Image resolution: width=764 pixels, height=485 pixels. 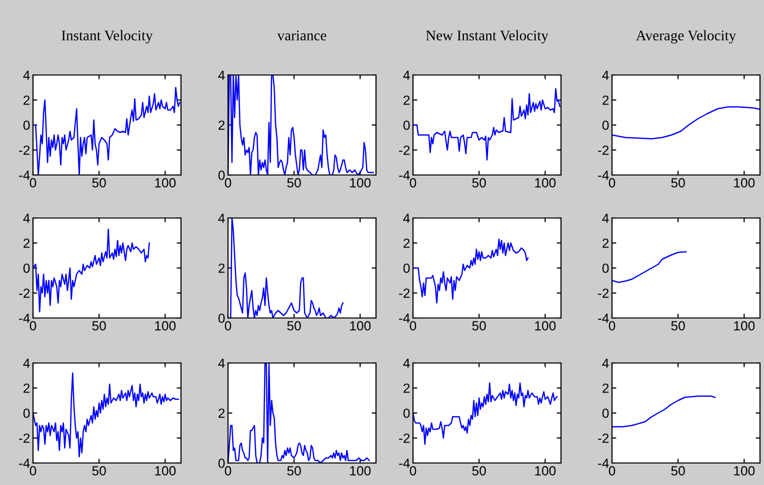 What do you see at coordinates (301, 35) in the screenshot?
I see `chart-title: variance` at bounding box center [301, 35].